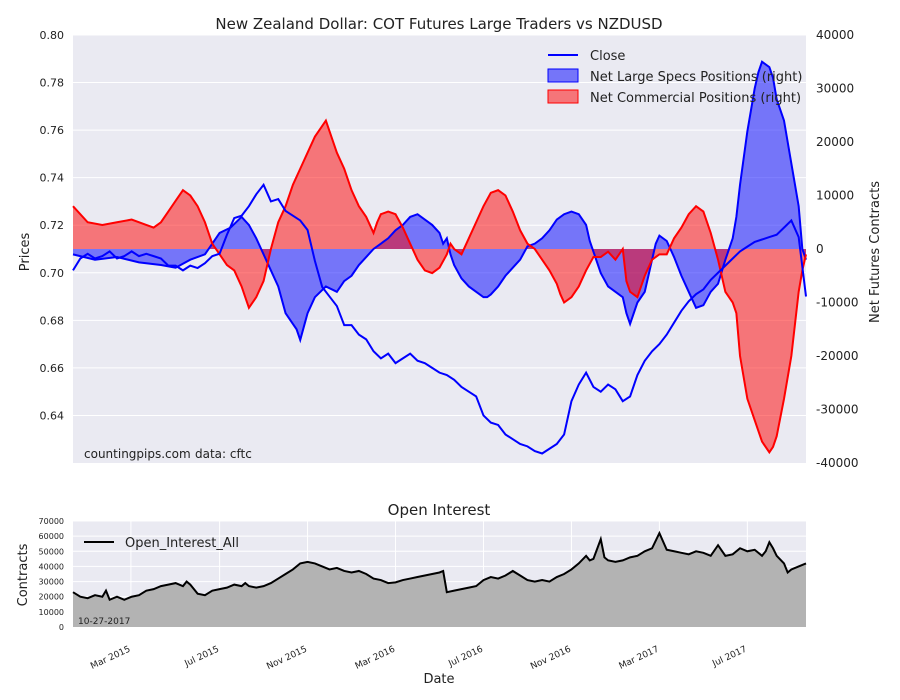 The width and height of the screenshot is (900, 700). I want to click on oi-tick-label: 70000, so click(51, 521).